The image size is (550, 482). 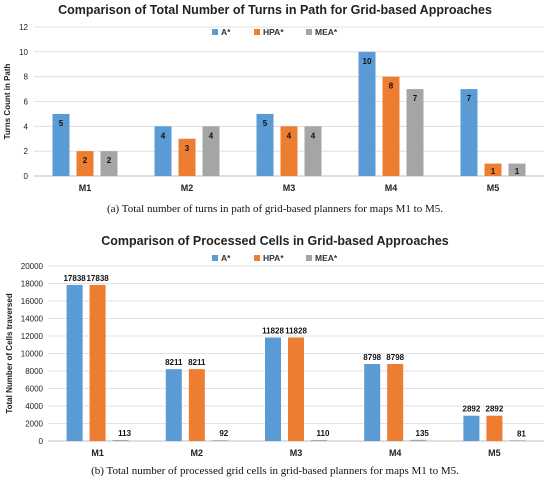 I want to click on data-label: 3, so click(x=187, y=148).